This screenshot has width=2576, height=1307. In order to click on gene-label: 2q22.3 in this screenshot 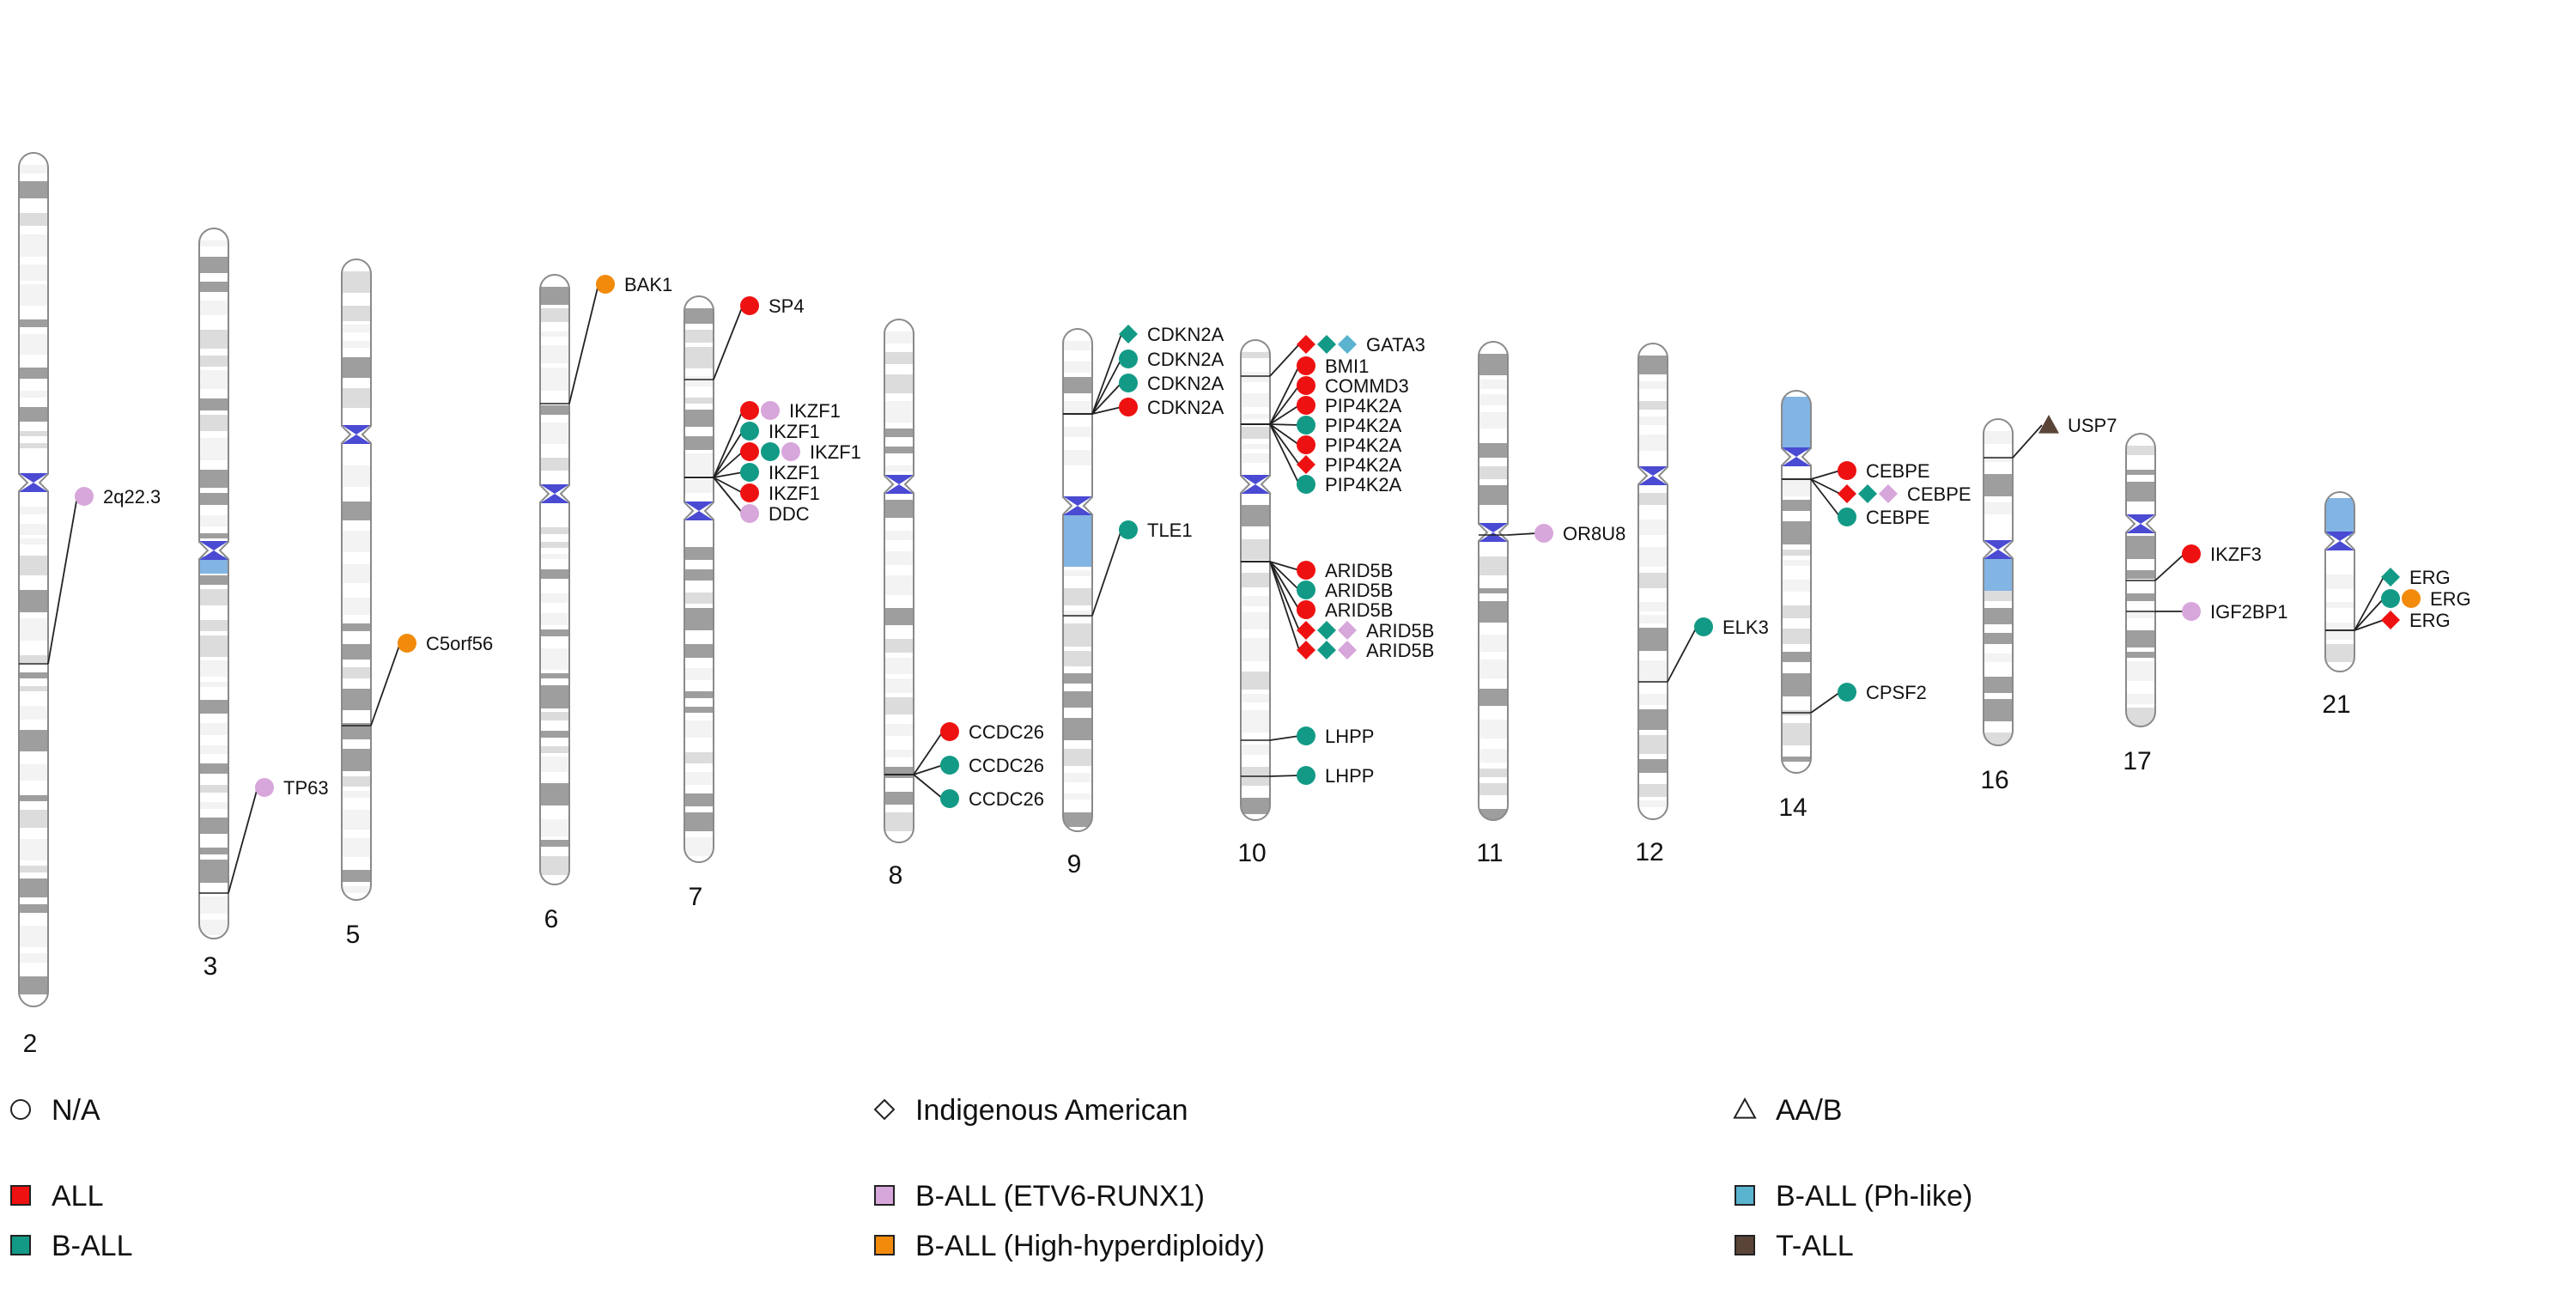, I will do `click(132, 497)`.